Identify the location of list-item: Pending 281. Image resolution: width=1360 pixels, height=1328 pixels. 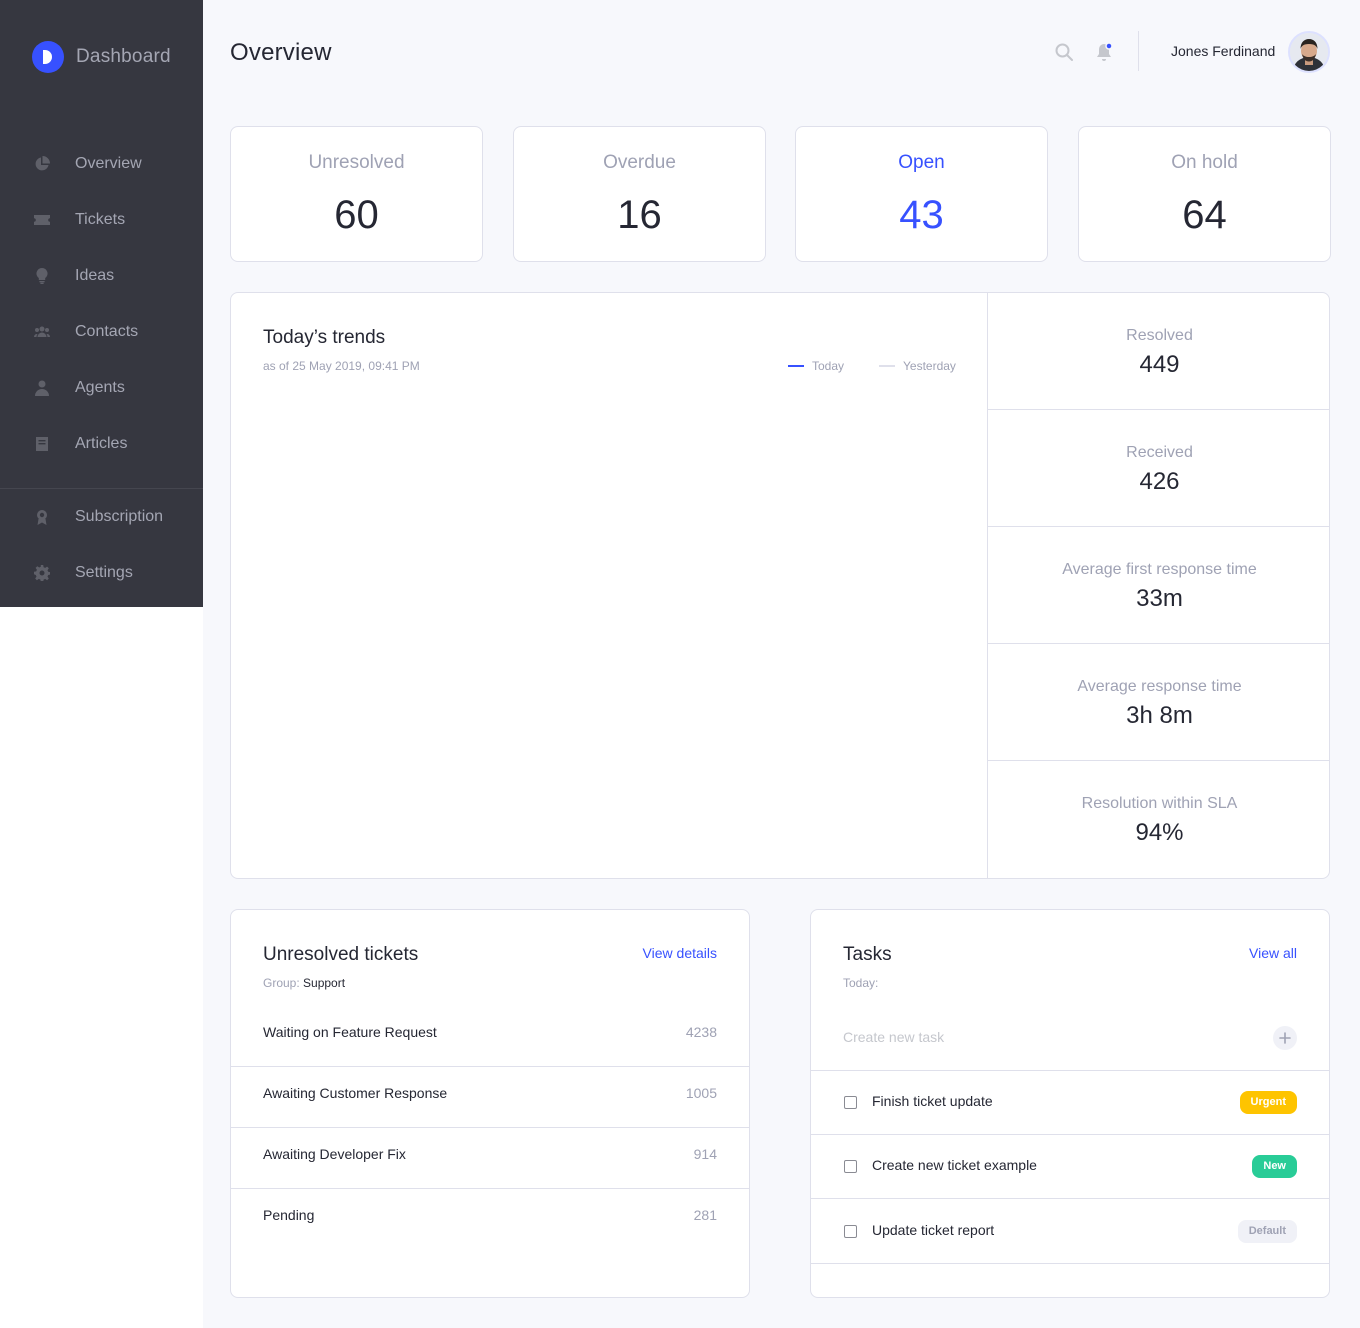
(490, 1219).